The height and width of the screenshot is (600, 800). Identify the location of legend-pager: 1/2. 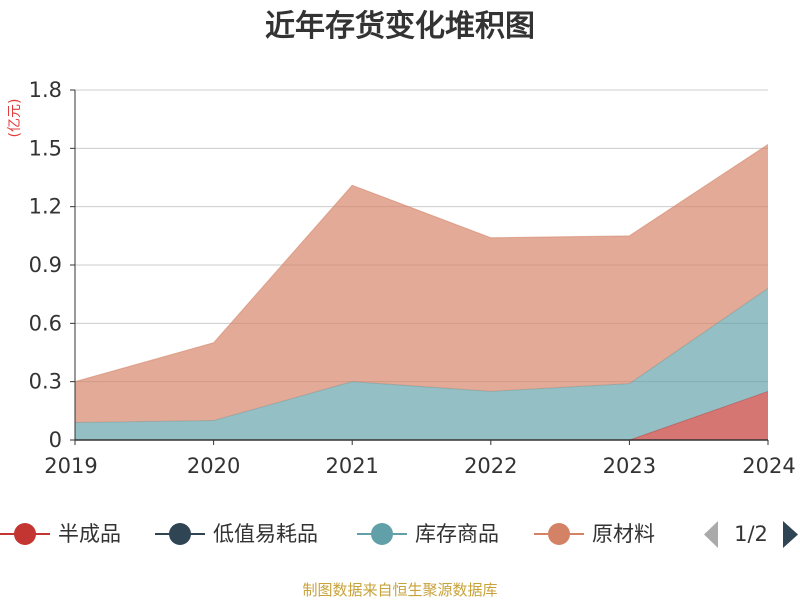
(751, 534).